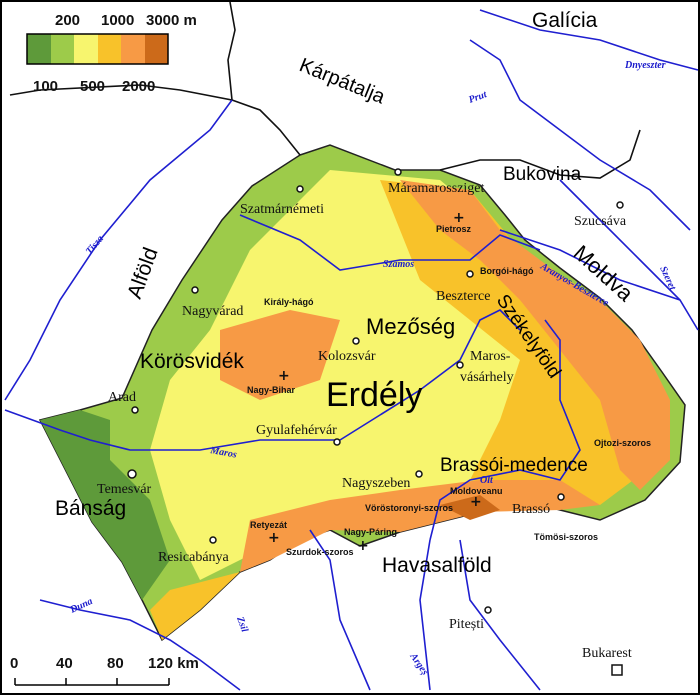 The height and width of the screenshot is (695, 700). What do you see at coordinates (90, 508) in the screenshot?
I see `region-label: Bánság` at bounding box center [90, 508].